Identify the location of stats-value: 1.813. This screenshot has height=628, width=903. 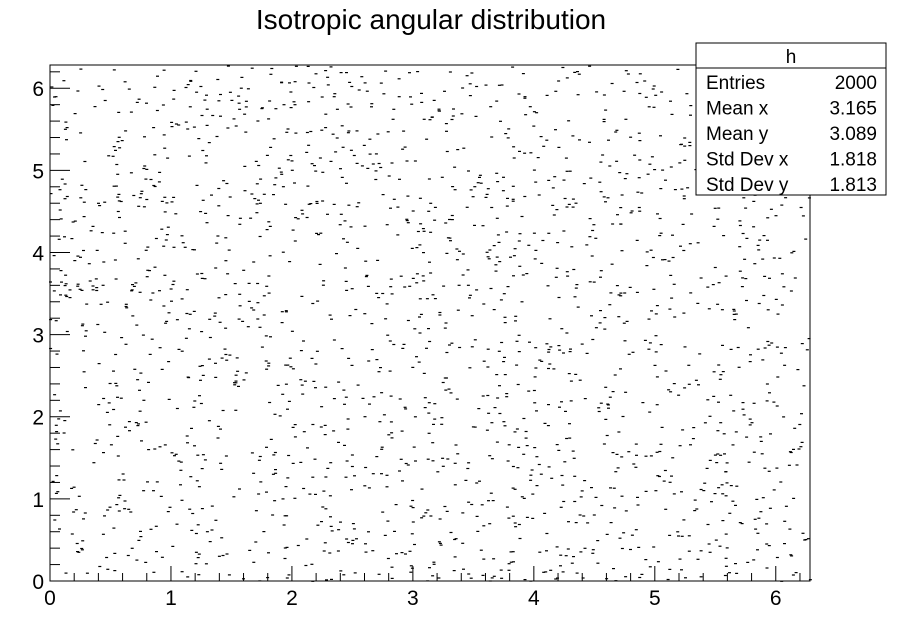
(853, 185).